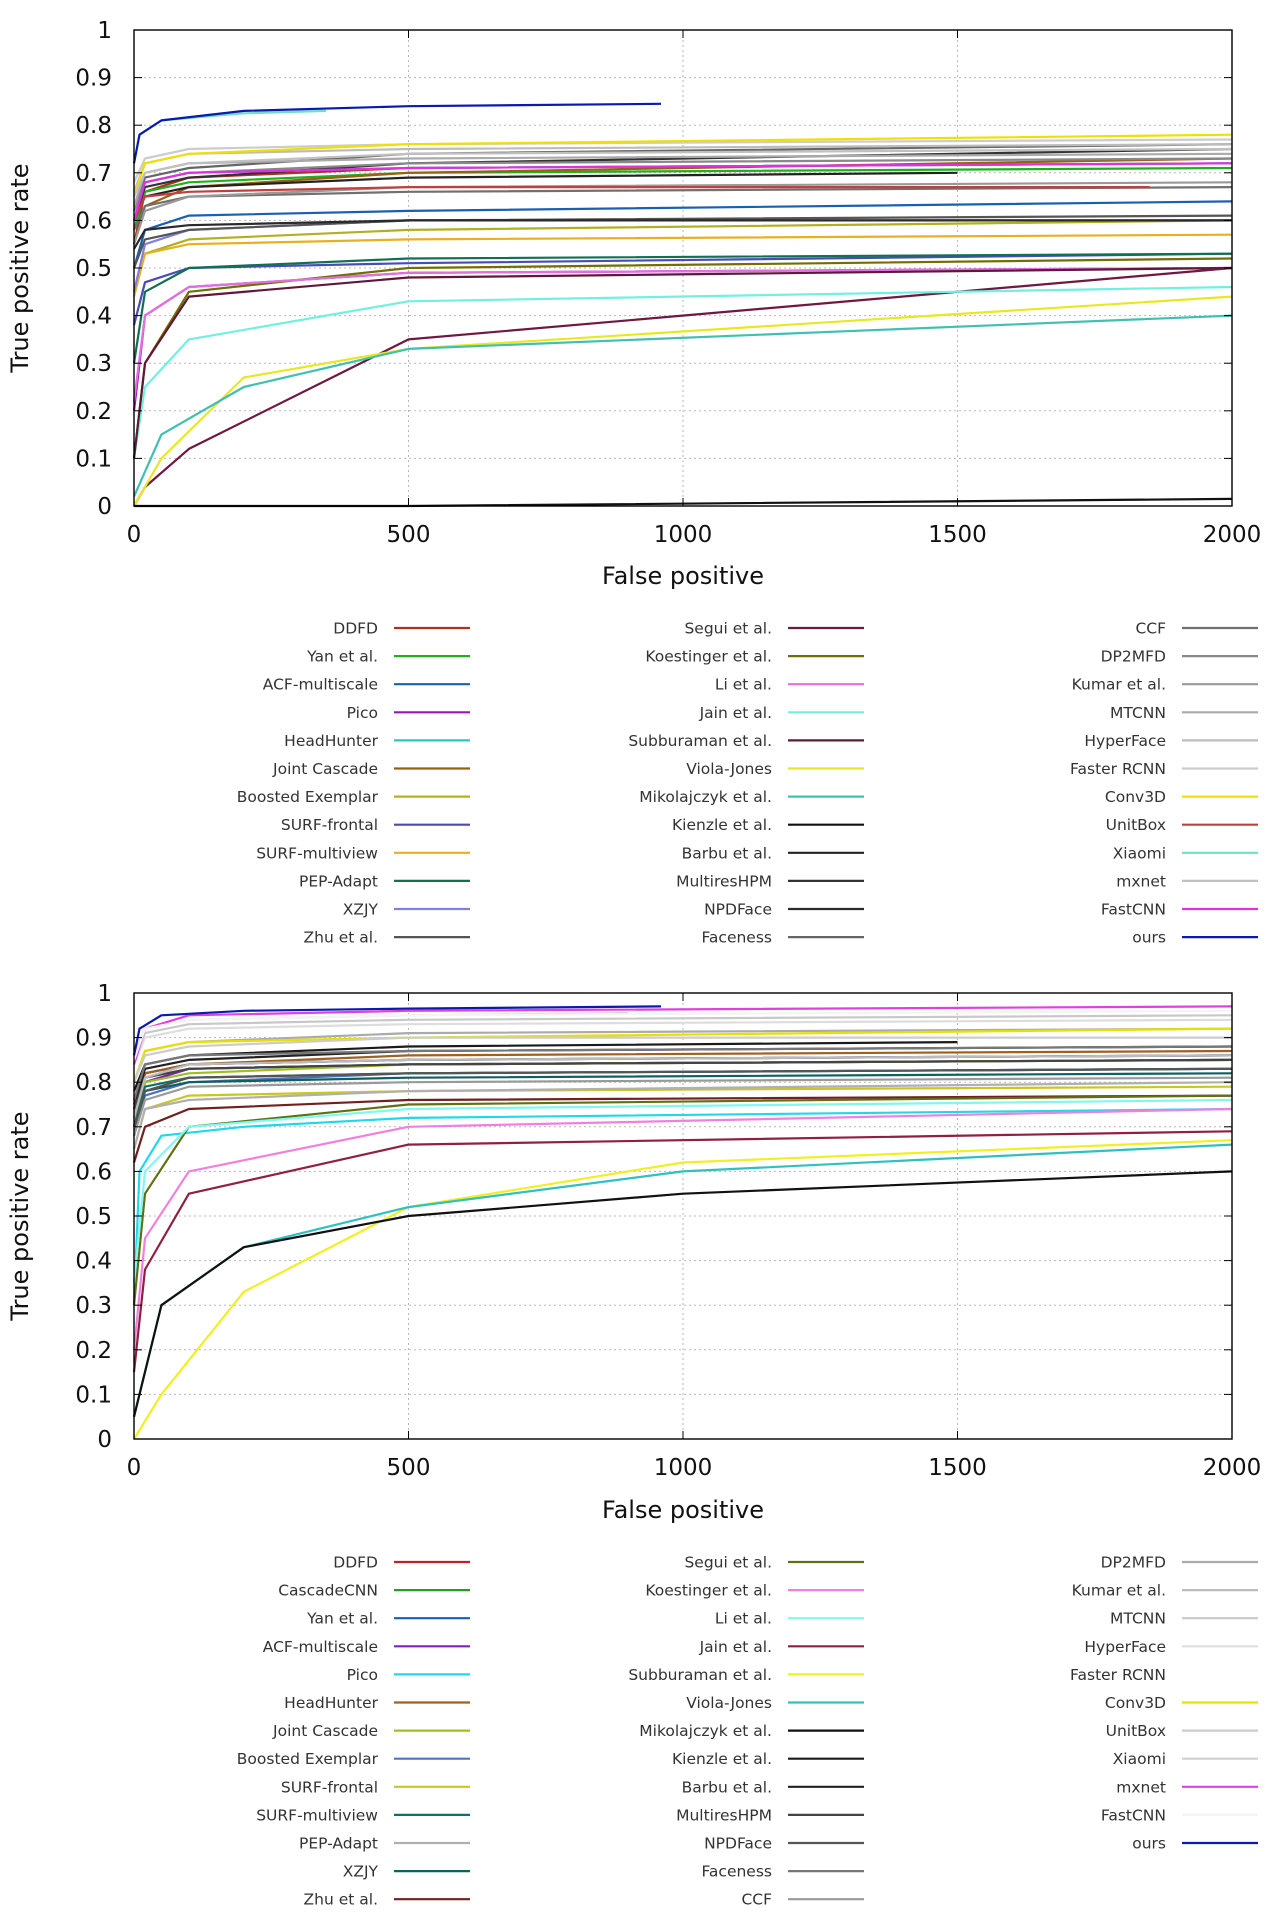 The width and height of the screenshot is (1280, 1924). What do you see at coordinates (1133, 1563) in the screenshot?
I see `legend-label: DP2MFD` at bounding box center [1133, 1563].